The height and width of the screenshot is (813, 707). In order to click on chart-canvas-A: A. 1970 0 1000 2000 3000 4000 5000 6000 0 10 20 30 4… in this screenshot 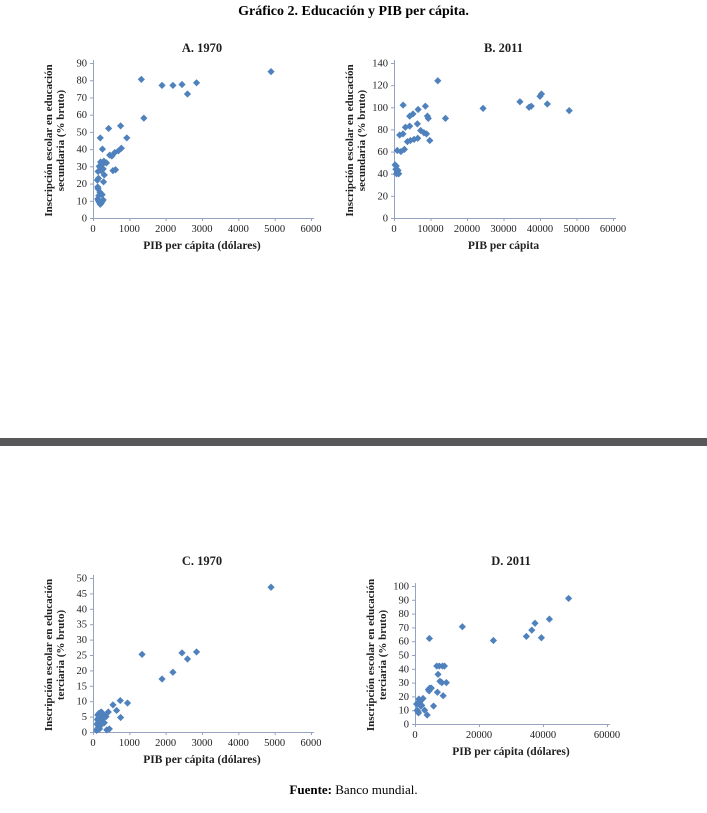, I will do `click(182, 146)`.